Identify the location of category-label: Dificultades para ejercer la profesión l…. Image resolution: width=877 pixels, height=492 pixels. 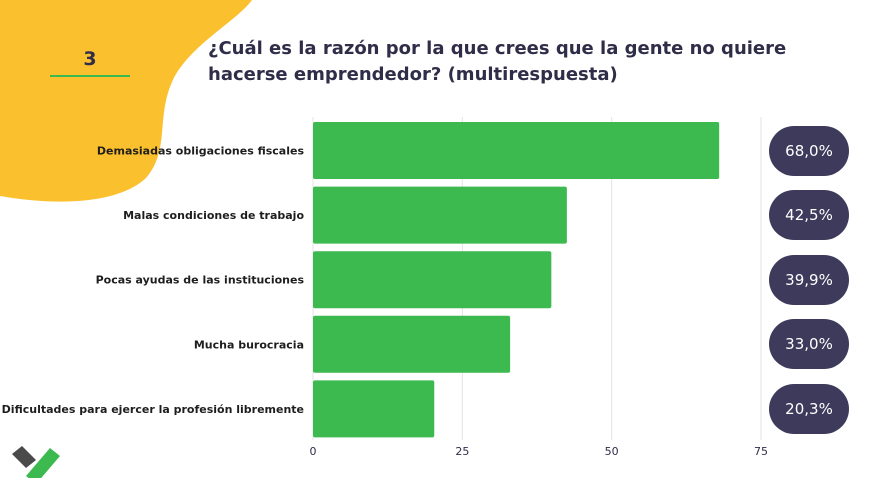
(153, 409).